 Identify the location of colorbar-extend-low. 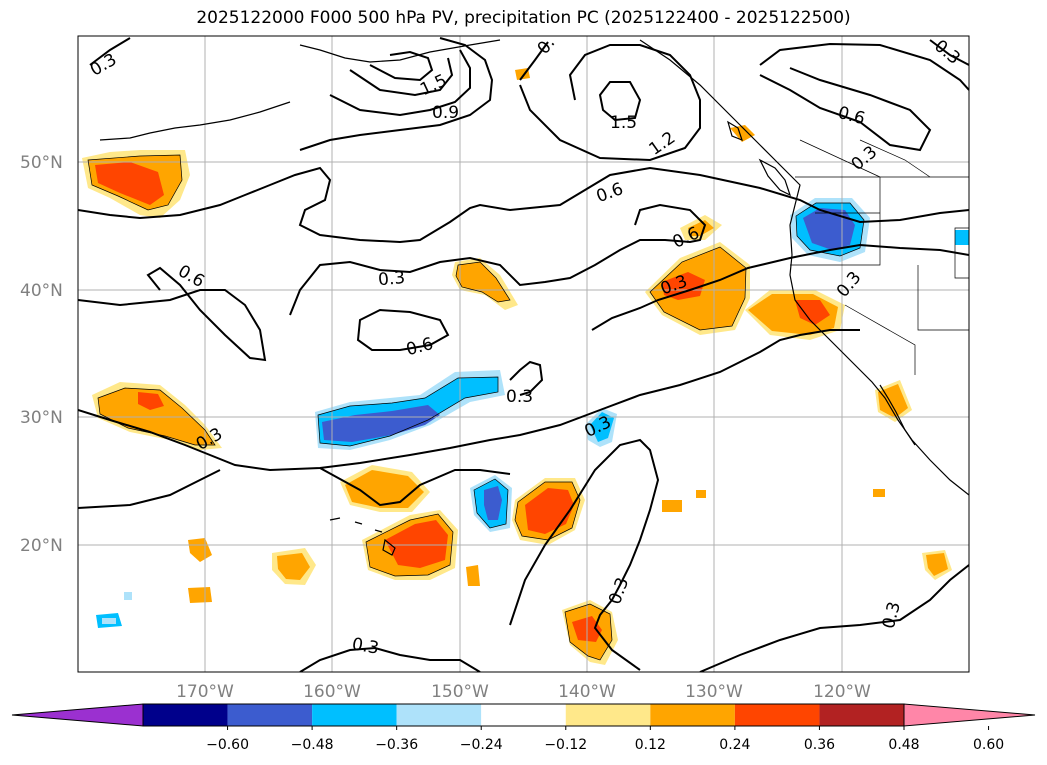
(77, 715).